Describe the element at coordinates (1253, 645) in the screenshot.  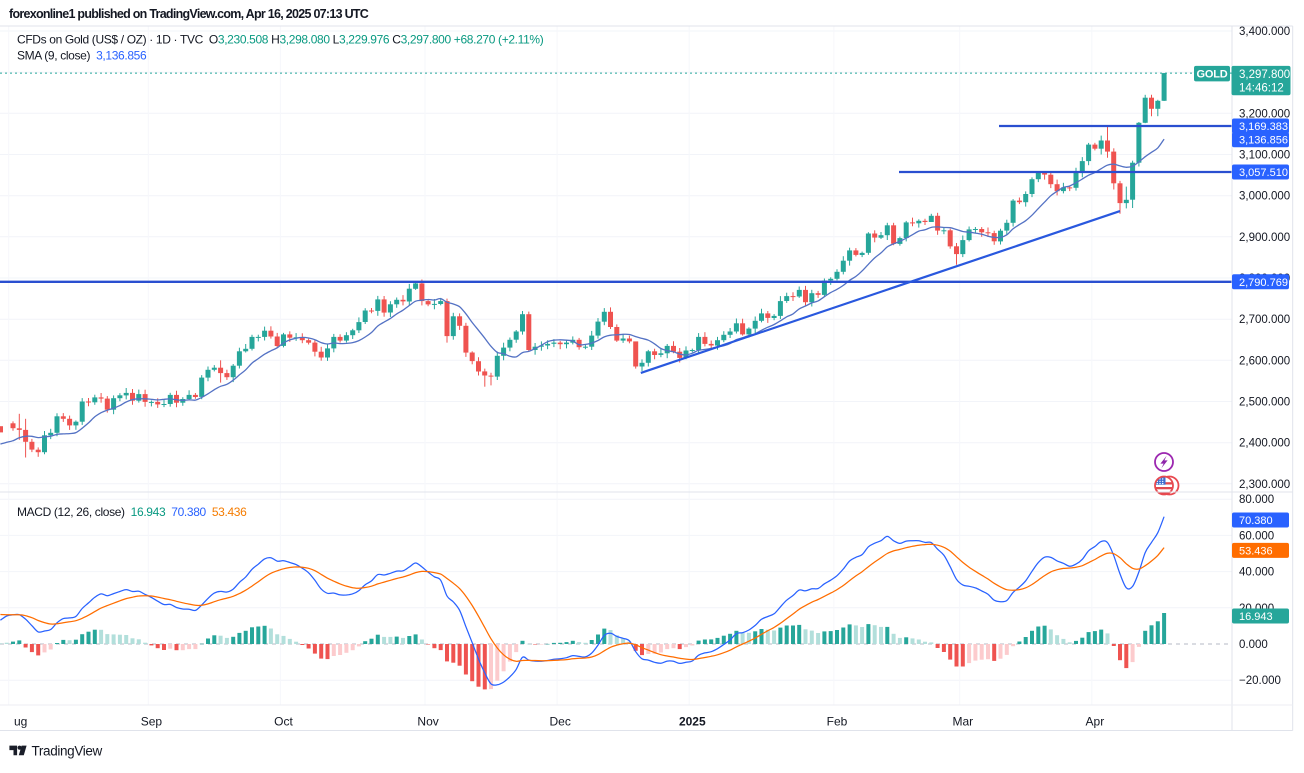
I see `svg-text: 0.000` at that location.